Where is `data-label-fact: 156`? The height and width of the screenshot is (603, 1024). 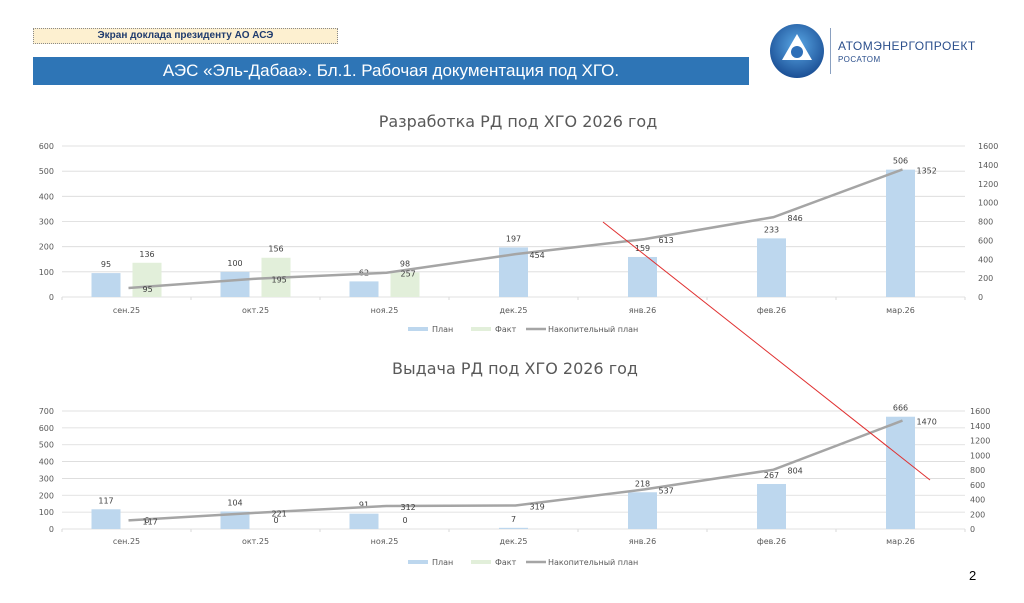 data-label-fact: 156 is located at coordinates (275, 249).